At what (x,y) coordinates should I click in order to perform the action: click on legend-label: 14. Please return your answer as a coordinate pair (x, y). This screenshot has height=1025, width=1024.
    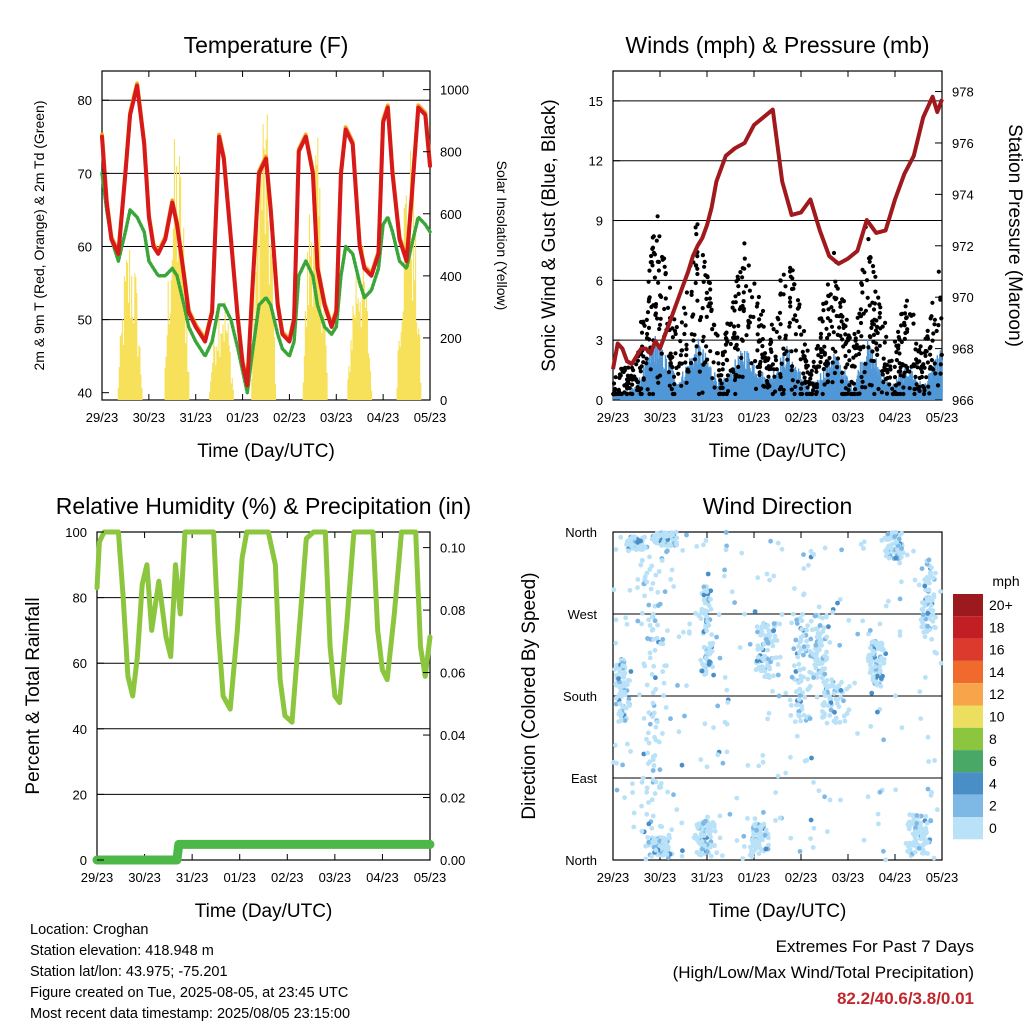
    Looking at the image, I should click on (997, 672).